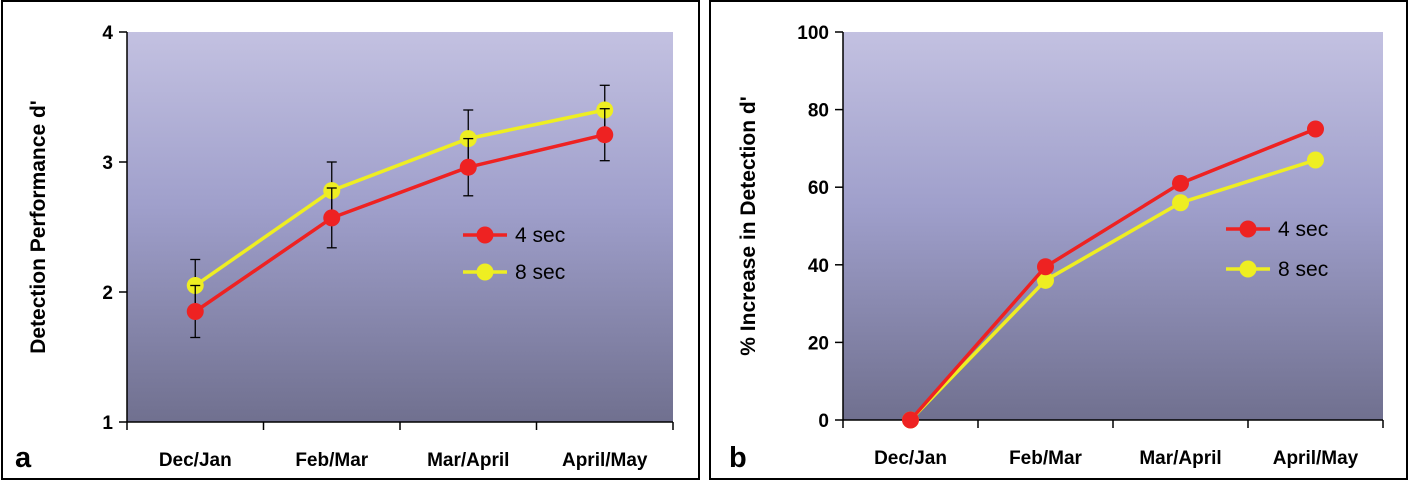 The height and width of the screenshot is (484, 1411). I want to click on y-axis-label: Detection Performance d', so click(38, 227).